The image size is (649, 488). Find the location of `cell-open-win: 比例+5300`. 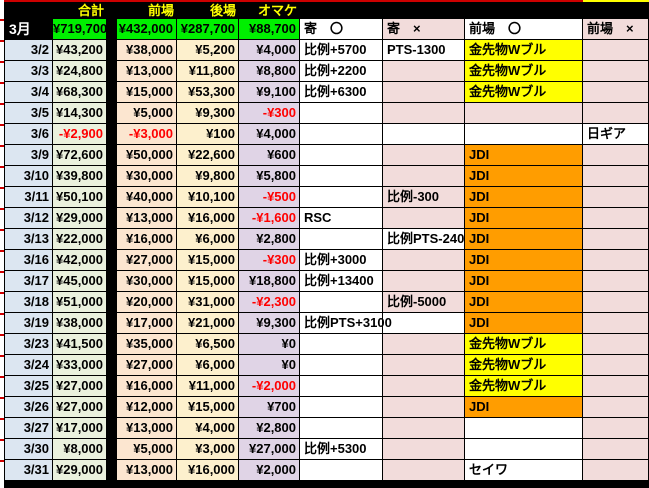

cell-open-win: 比例+5300 is located at coordinates (341, 449).